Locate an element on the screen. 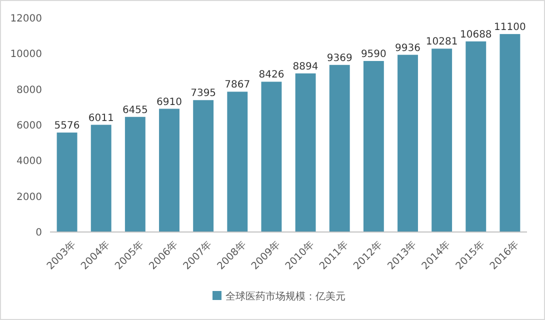 The height and width of the screenshot is (320, 545). data-label: 8894 is located at coordinates (305, 66).